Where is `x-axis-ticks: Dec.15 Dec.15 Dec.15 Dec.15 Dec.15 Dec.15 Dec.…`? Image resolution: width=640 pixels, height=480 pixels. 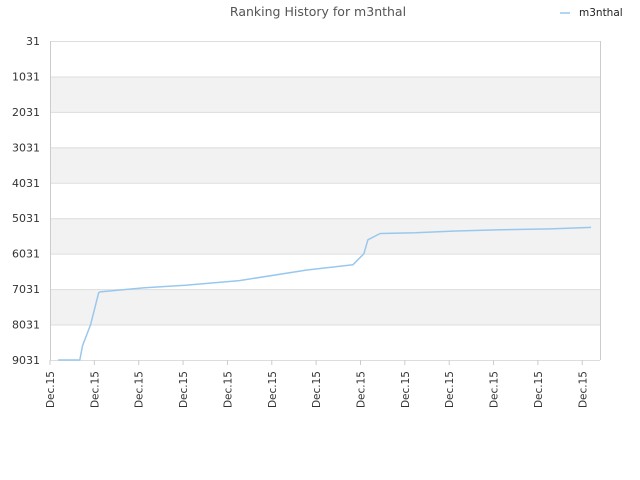
x-axis-ticks: Dec.15 Dec.15 Dec.15 Dec.15 Dec.15 Dec.15 Dec.… is located at coordinates (317, 384).